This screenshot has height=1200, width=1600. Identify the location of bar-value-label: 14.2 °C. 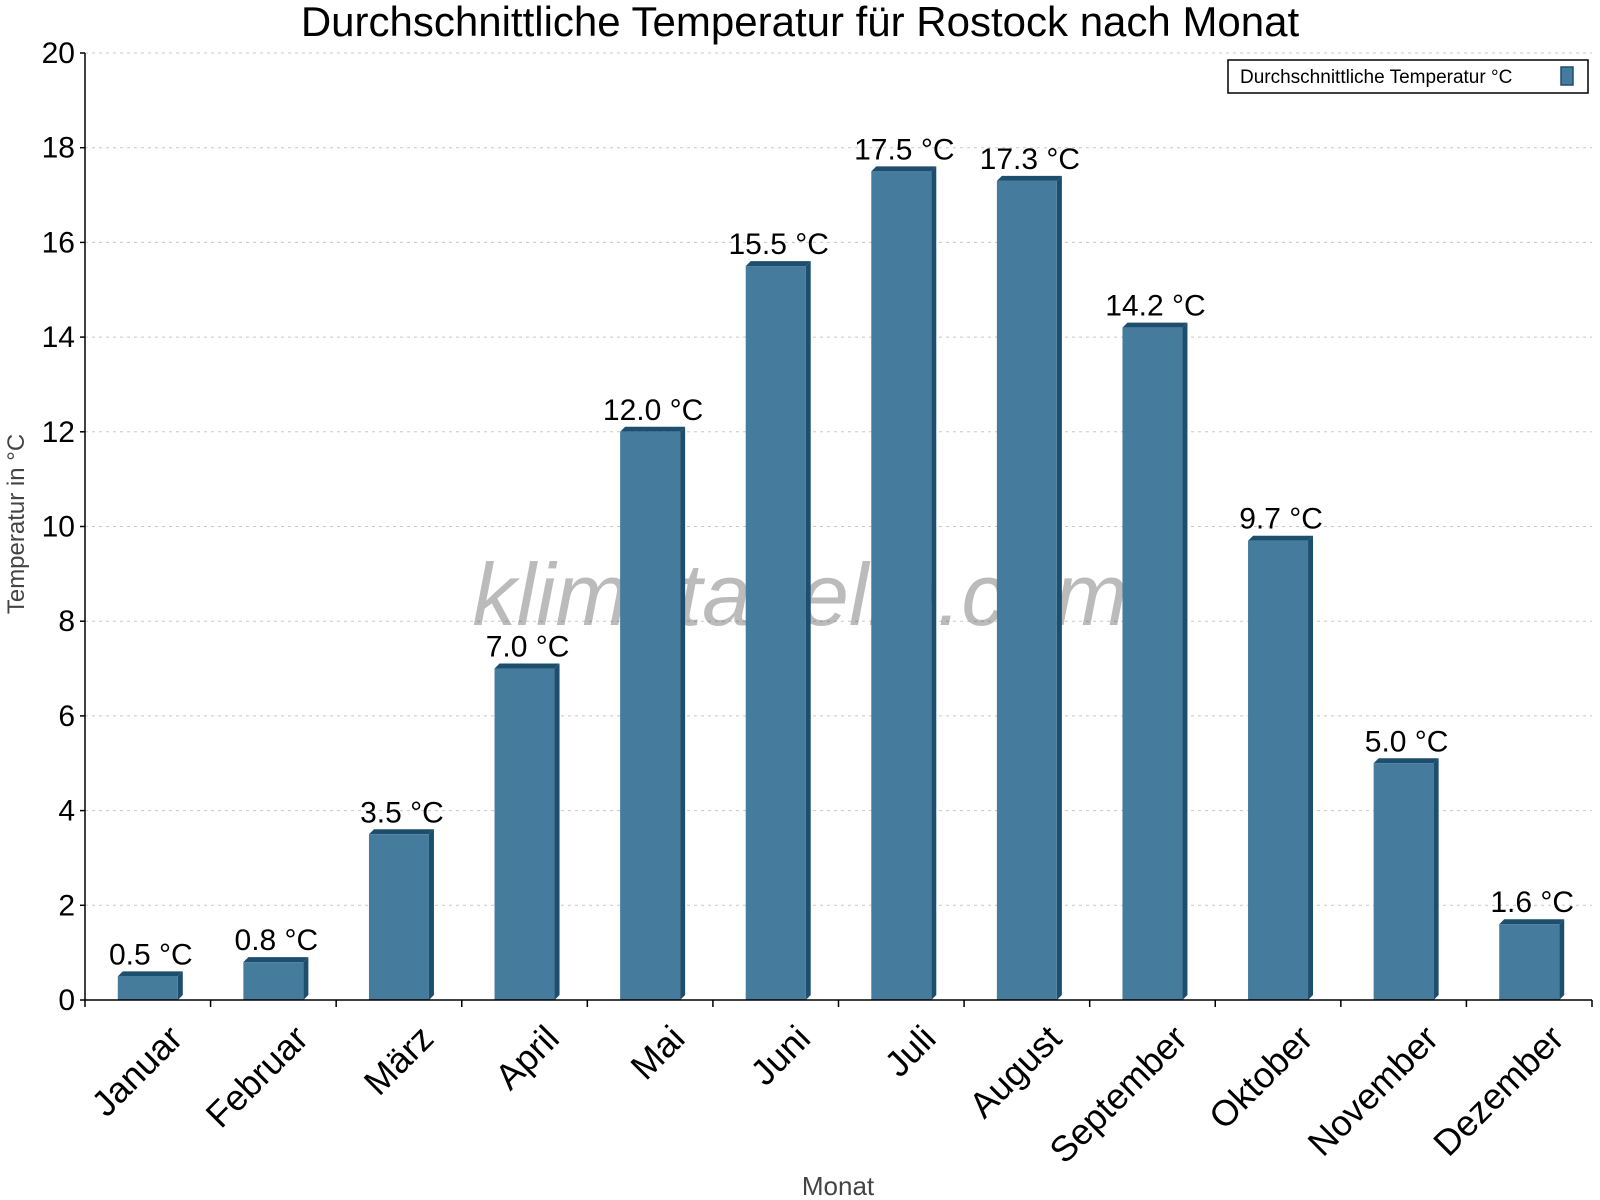
(1155, 306).